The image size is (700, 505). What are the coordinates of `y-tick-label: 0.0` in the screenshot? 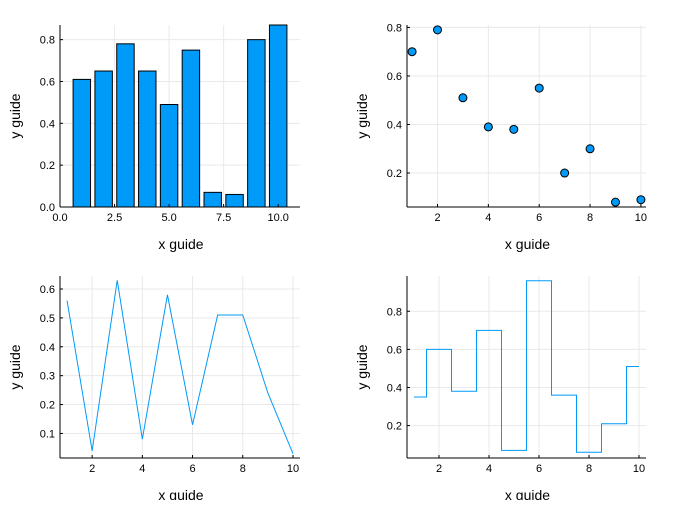 It's located at (47, 208).